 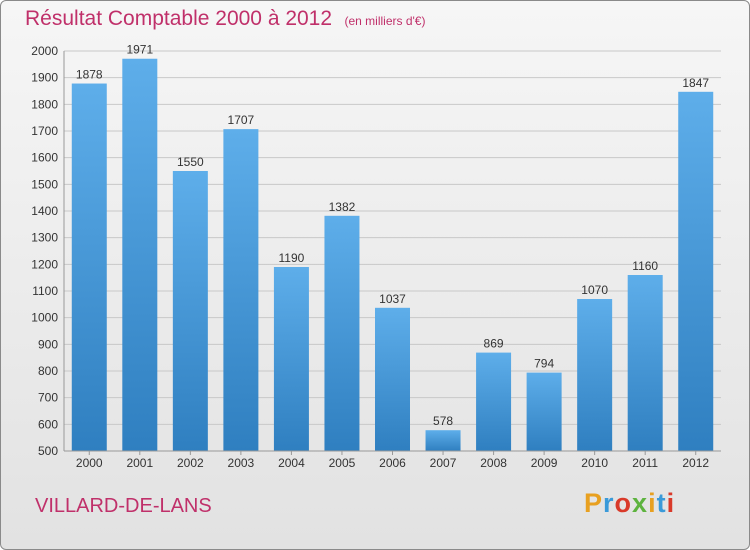 What do you see at coordinates (44, 158) in the screenshot?
I see `y-tick-label: 1600` at bounding box center [44, 158].